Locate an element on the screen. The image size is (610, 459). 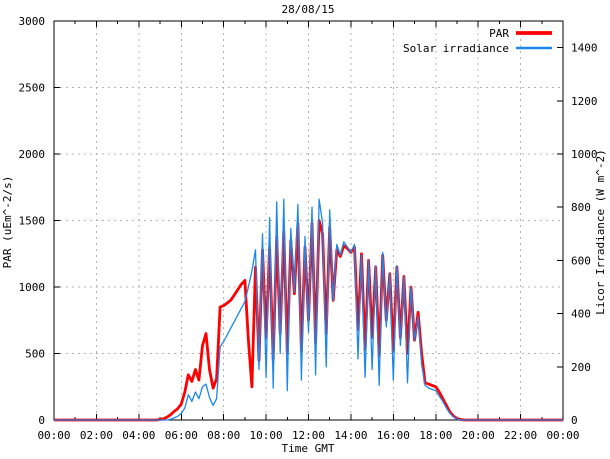
y-axis-label: PAR (uEm^-2/s) is located at coordinates (7, 222).